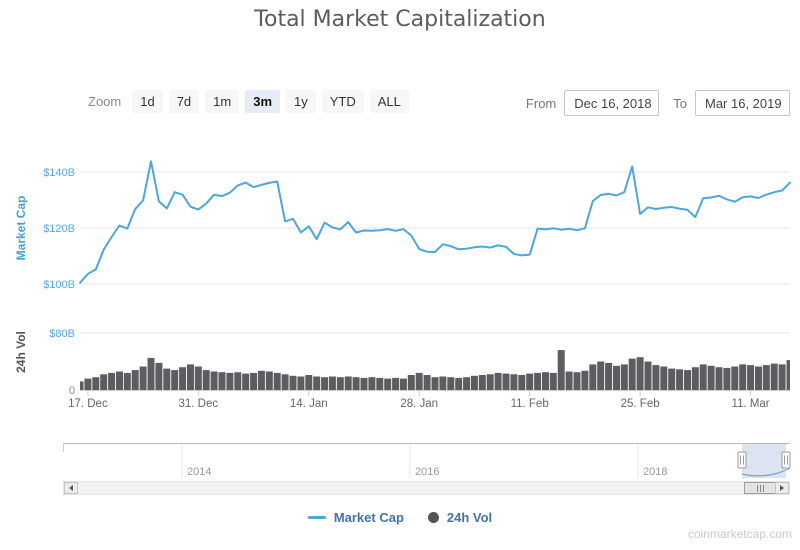 The image size is (800, 550). Describe the element at coordinates (742, 103) in the screenshot. I see `to-date-input` at that location.